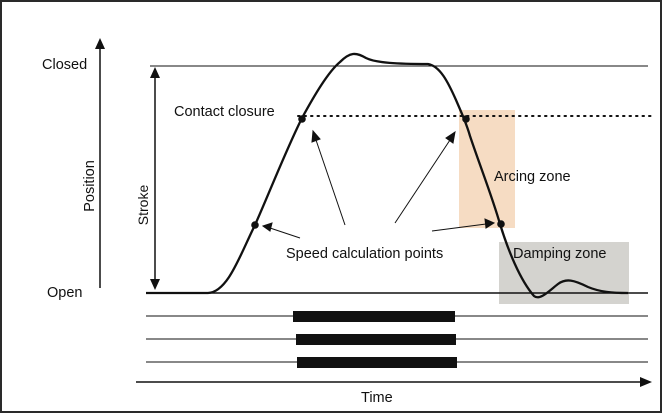 This screenshot has height=413, width=662. I want to click on time-axis-arrowhead-icon, so click(646, 382).